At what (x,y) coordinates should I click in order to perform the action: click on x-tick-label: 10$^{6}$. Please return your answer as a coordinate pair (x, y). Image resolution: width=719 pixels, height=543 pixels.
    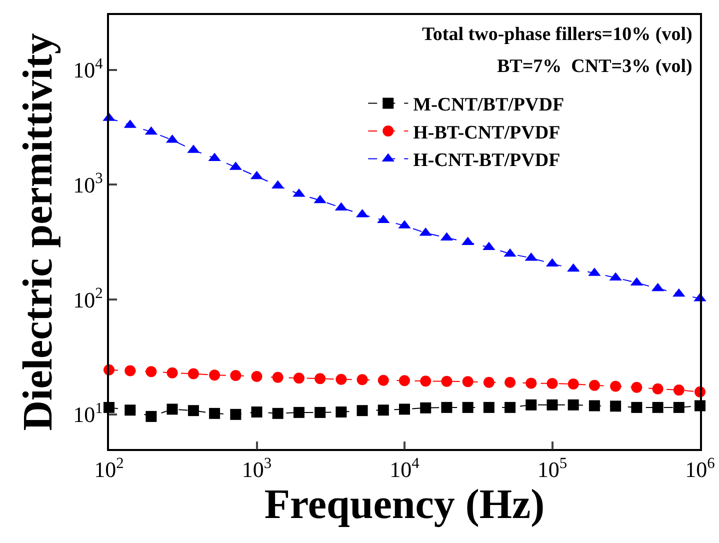
    Looking at the image, I should click on (700, 468).